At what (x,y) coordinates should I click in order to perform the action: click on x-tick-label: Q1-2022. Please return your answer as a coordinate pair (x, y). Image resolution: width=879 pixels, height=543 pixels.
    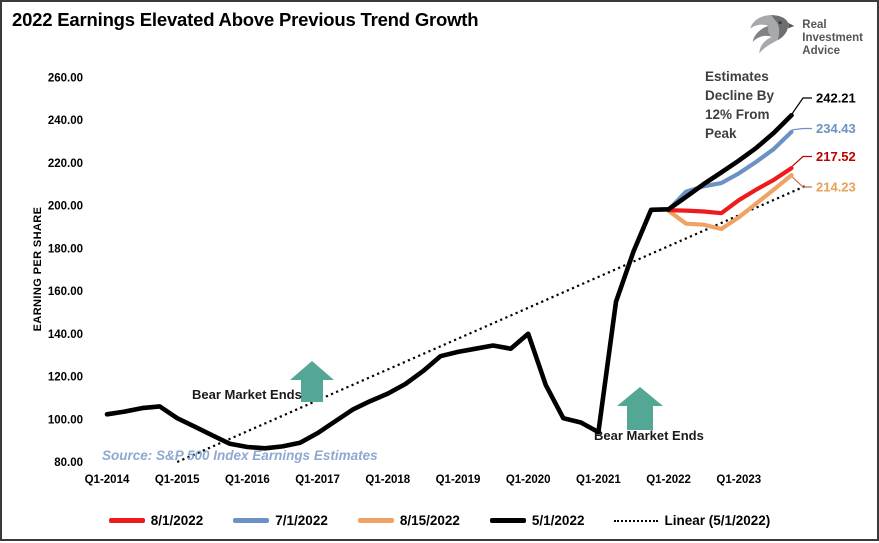
    Looking at the image, I should click on (668, 480).